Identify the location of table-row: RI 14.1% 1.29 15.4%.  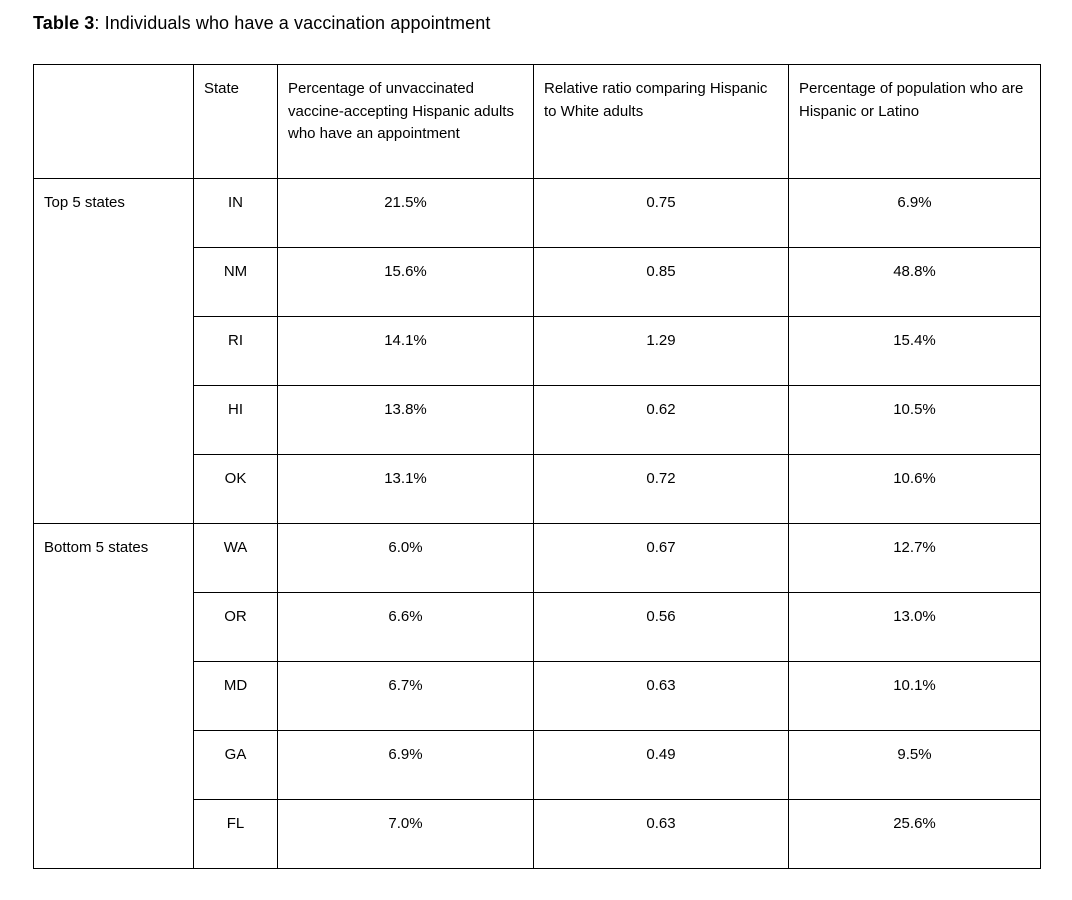
(537, 351).